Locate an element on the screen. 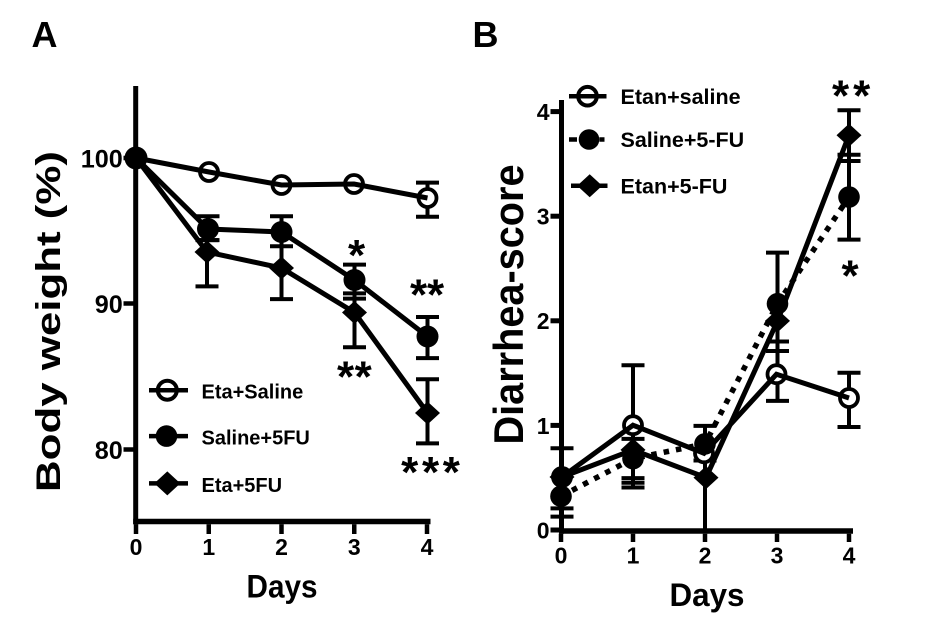 Image resolution: width=925 pixels, height=638 pixels. svg-text: Saline+5-FU is located at coordinates (683, 140).